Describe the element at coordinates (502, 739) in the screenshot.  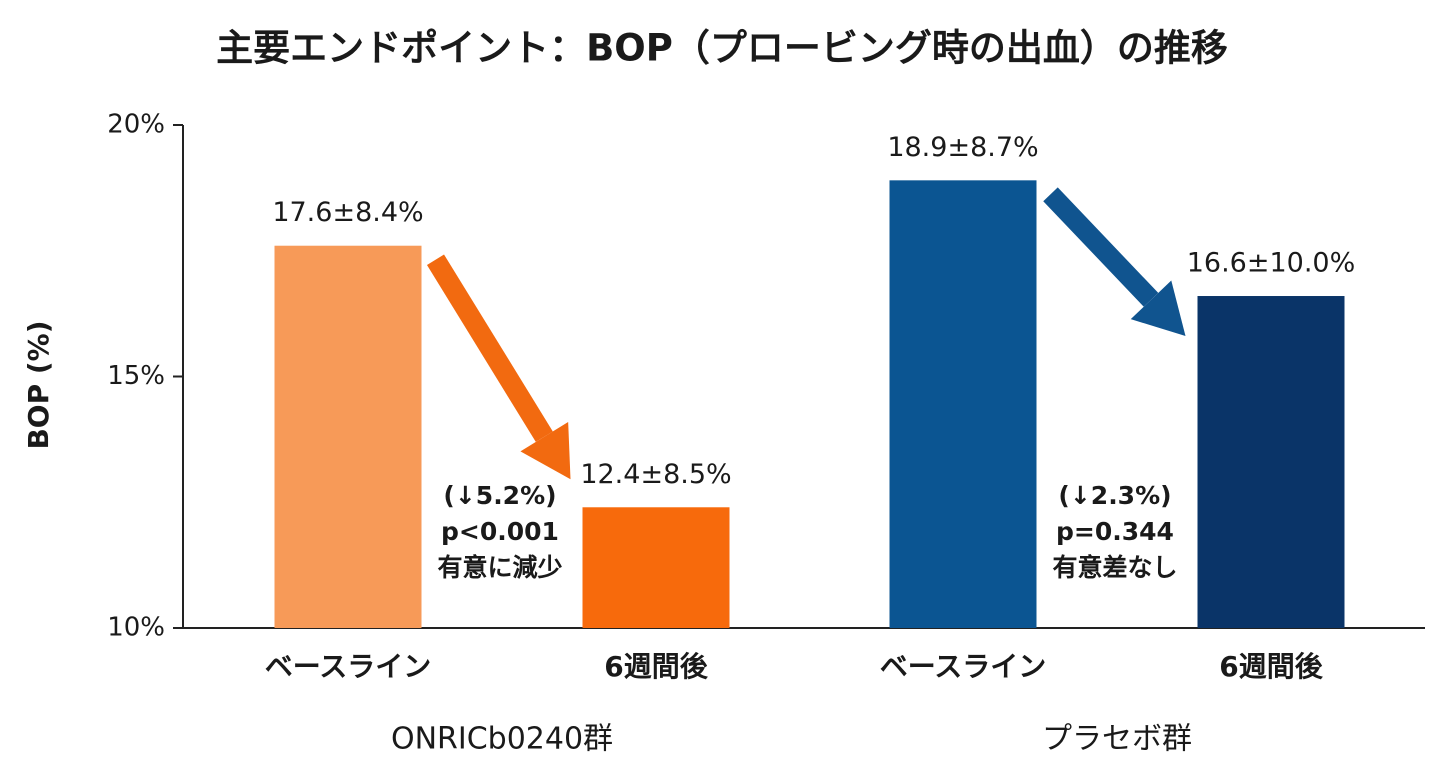
I see `group-label: ONRICb0240群` at that location.